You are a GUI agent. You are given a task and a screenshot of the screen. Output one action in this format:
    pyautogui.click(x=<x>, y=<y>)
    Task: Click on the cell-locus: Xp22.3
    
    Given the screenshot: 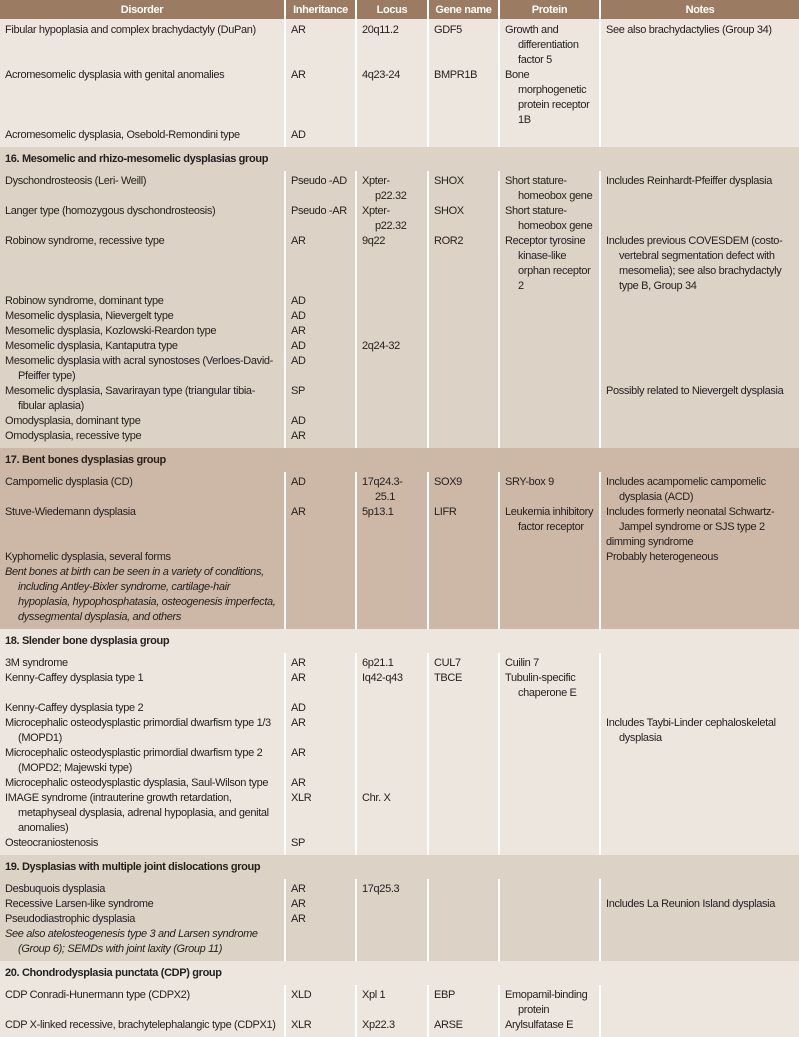 What is the action you would take?
    pyautogui.click(x=391, y=1027)
    